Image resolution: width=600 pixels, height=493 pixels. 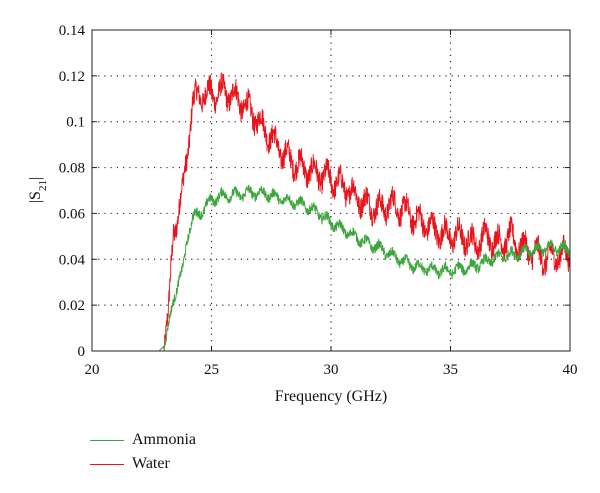 What do you see at coordinates (72, 31) in the screenshot?
I see `y-tick-label: 0.14` at bounding box center [72, 31].